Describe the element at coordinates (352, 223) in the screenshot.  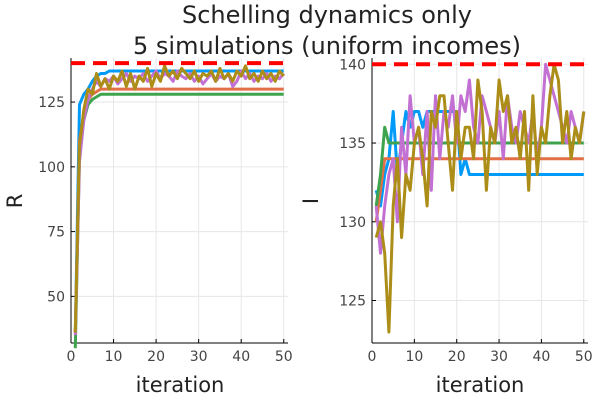
I see `y-tick-label: 130` at that location.